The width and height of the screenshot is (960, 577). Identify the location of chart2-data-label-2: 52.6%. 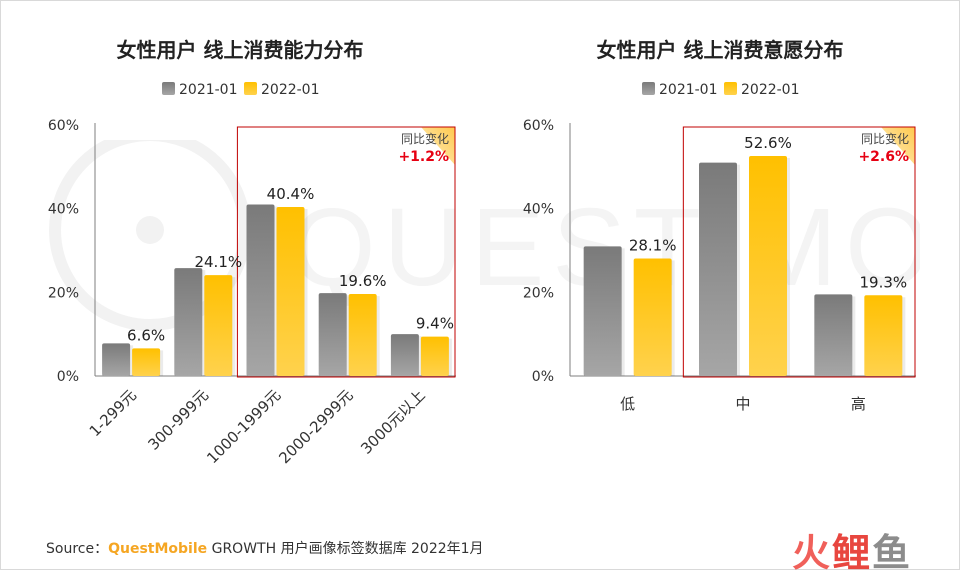
(768, 143).